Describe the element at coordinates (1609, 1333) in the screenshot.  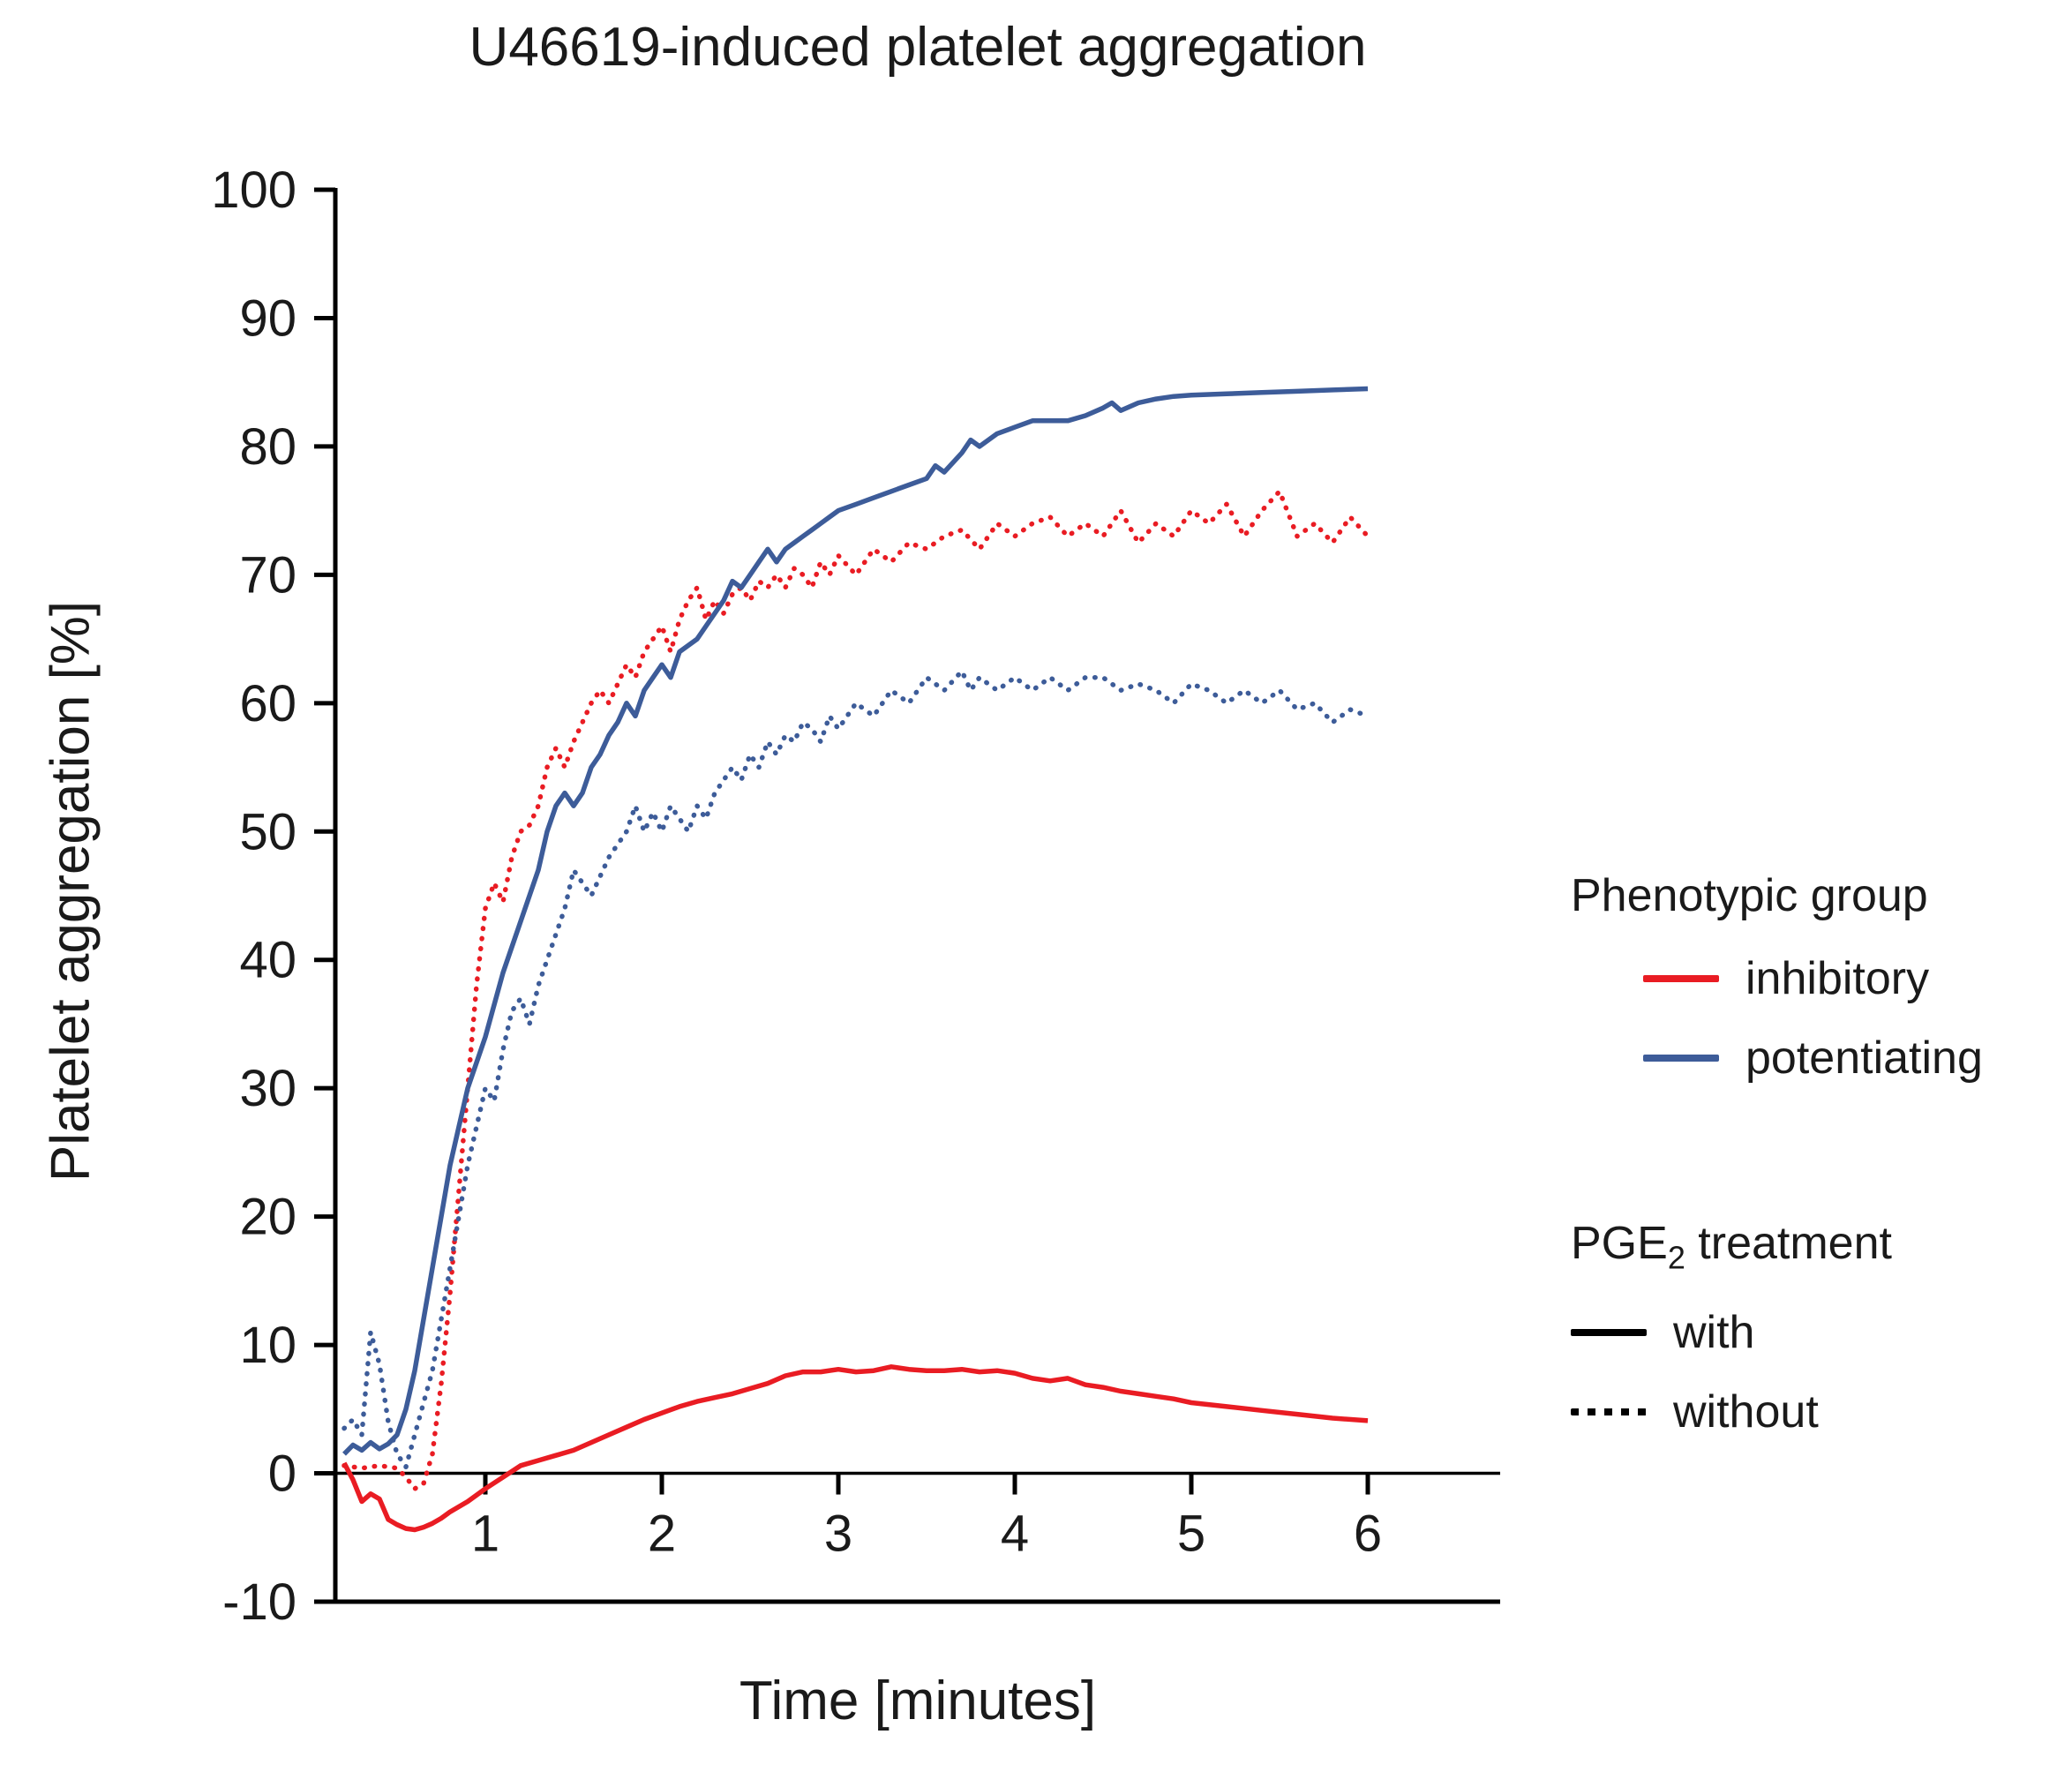
I see `solid-line-swatch` at that location.